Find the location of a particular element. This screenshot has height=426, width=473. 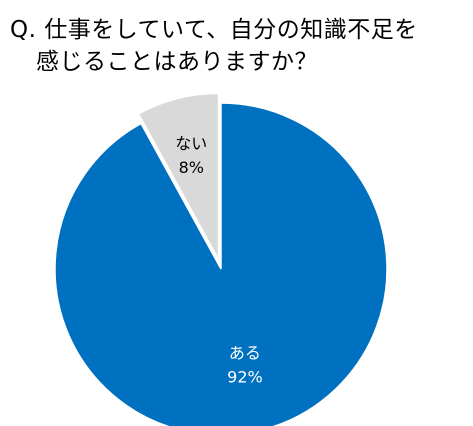

chart-title-line-1: Q. 仕事をしていて、自分の知識不足を is located at coordinates (214, 30).